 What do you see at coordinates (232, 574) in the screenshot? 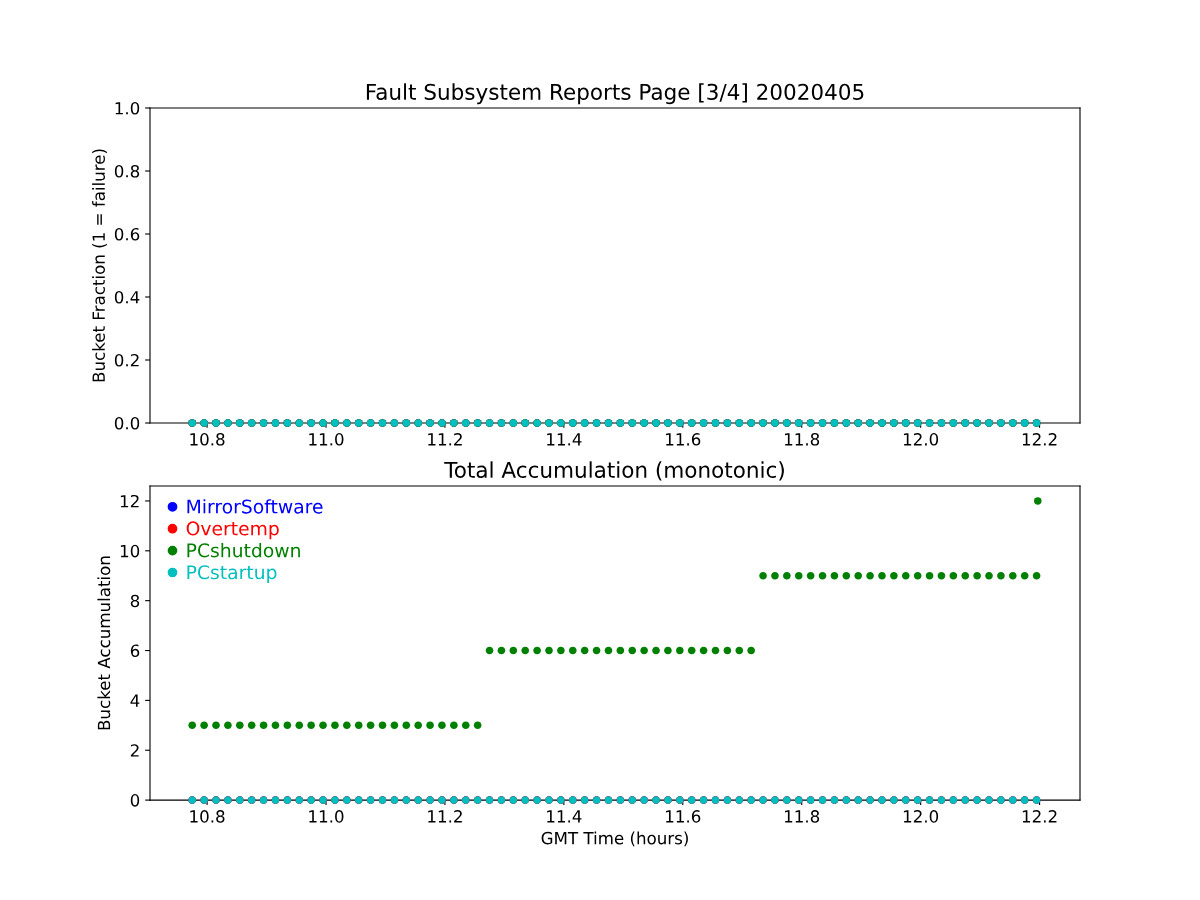
I see `legend-label: PCstartup` at bounding box center [232, 574].